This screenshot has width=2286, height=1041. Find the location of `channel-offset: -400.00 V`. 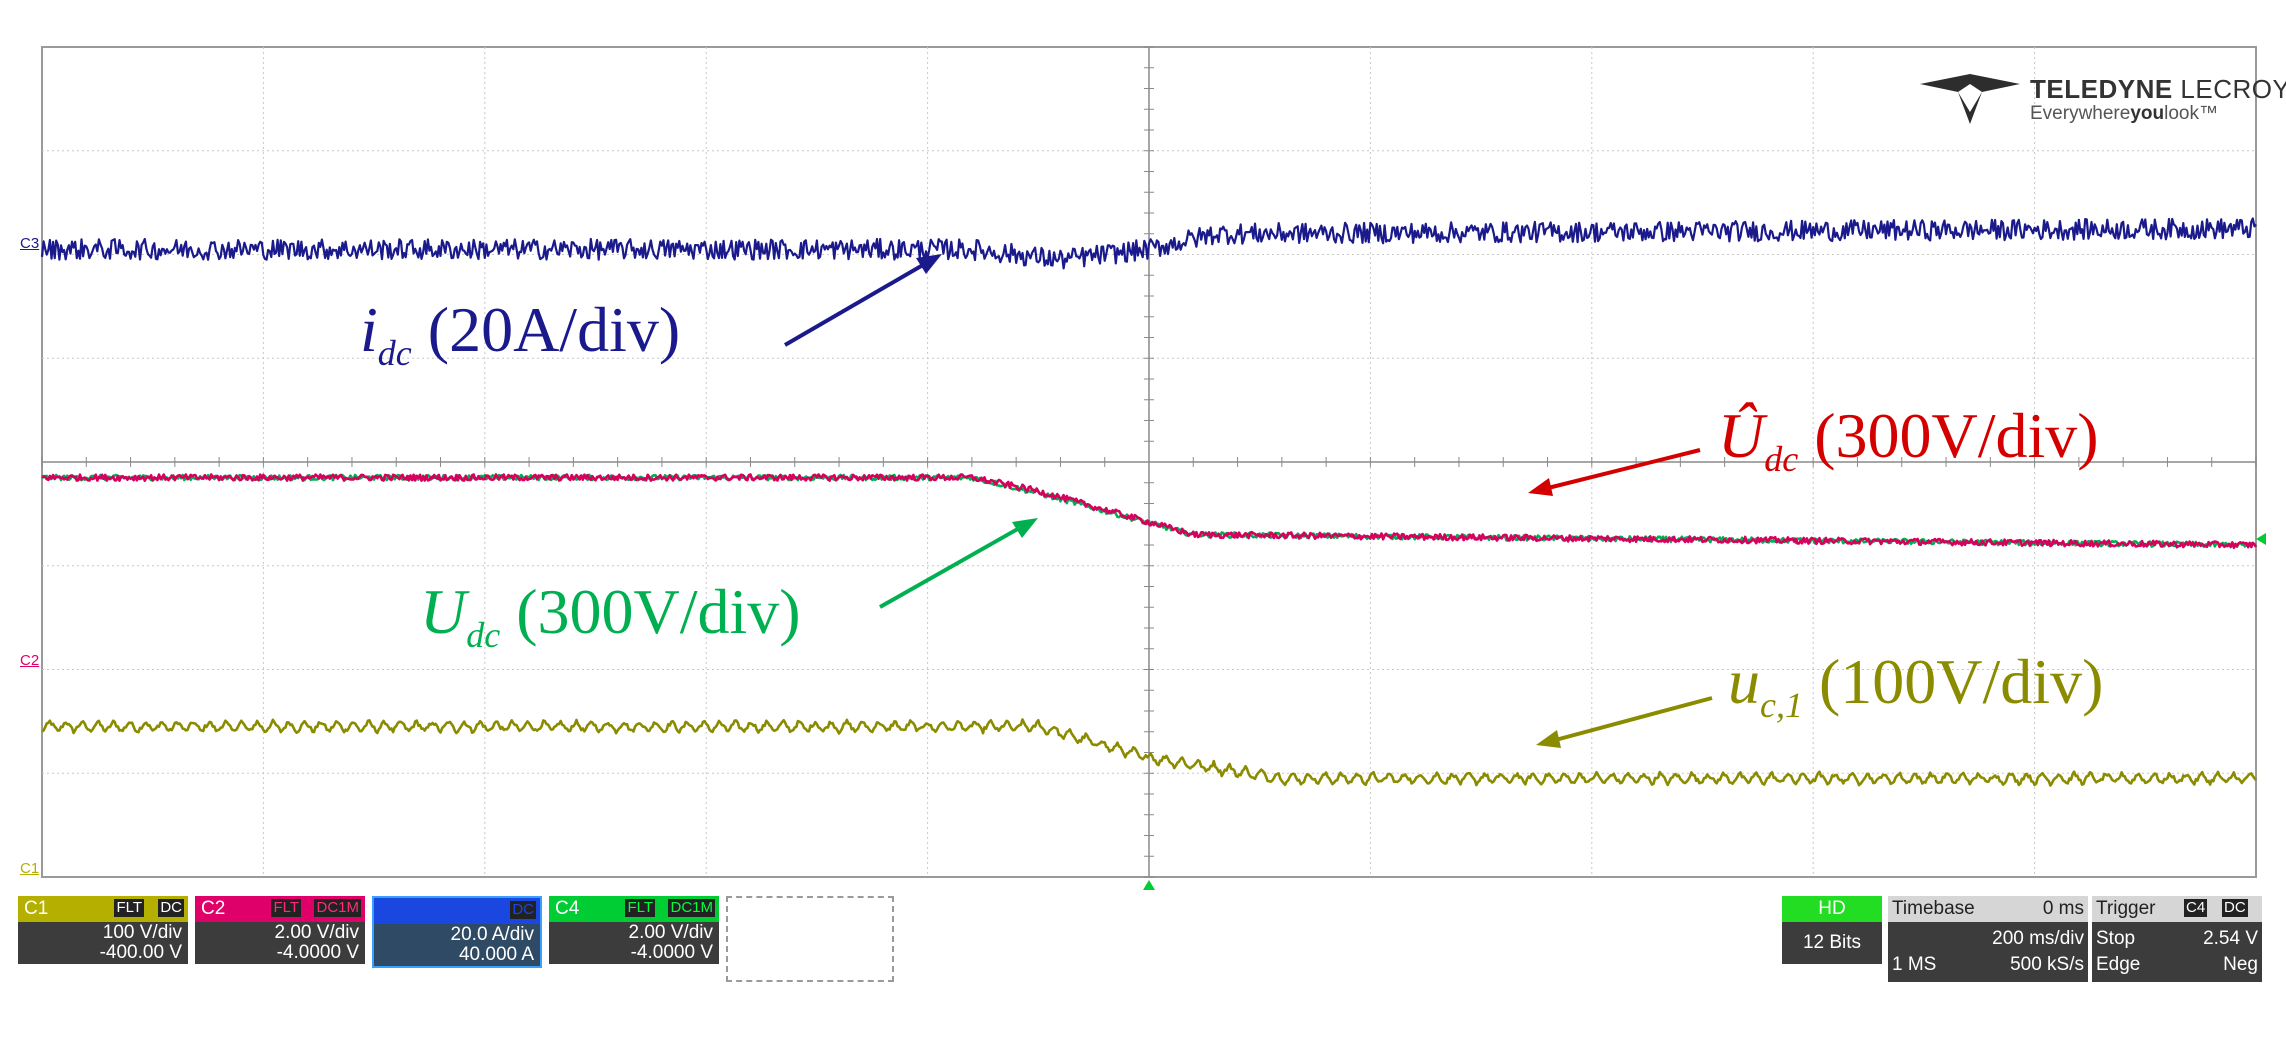

channel-offset: -400.00 V is located at coordinates (140, 952).